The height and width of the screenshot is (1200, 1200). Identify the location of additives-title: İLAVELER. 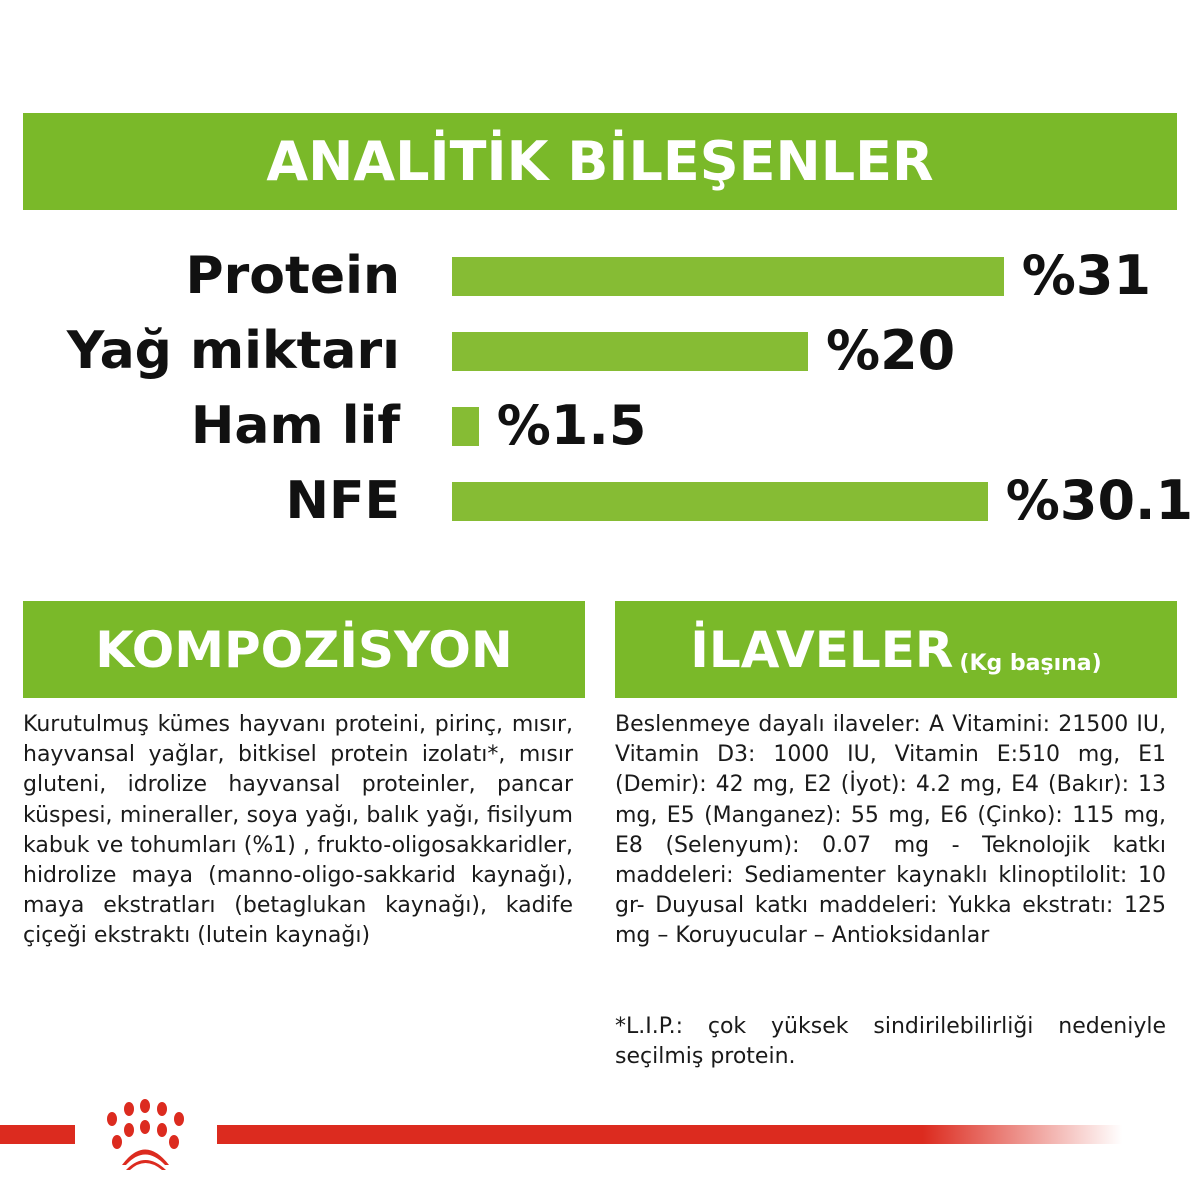
(822, 649).